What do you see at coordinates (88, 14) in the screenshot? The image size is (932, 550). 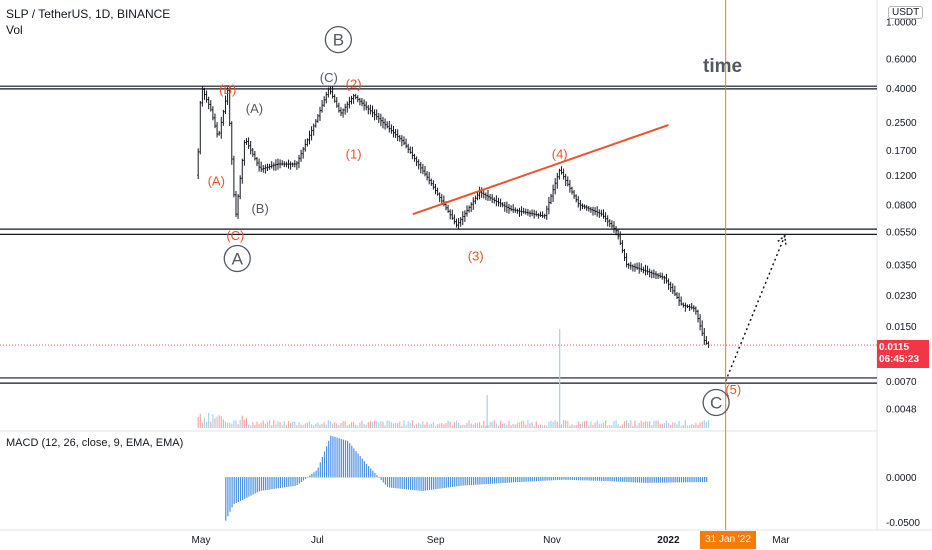 I see `symbol-title: SLP / TetherUS, 1D, BINANCE` at bounding box center [88, 14].